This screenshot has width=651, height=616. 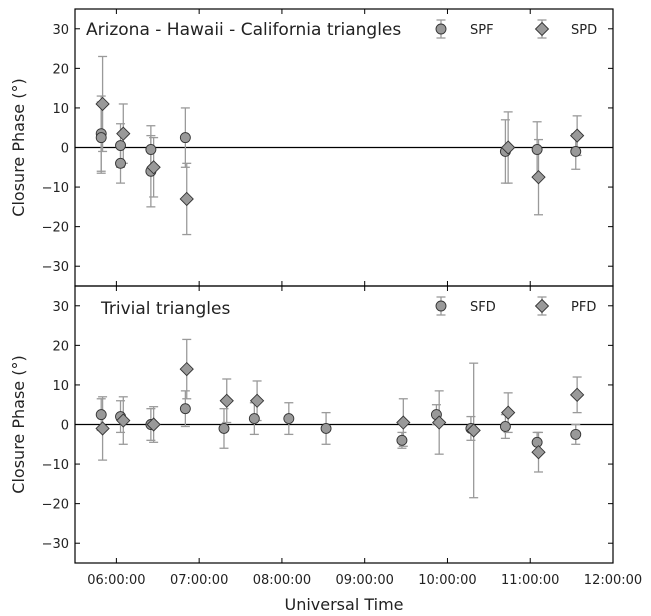 I want to click on panel-bottom-ytick-label: 30, so click(x=60, y=307).